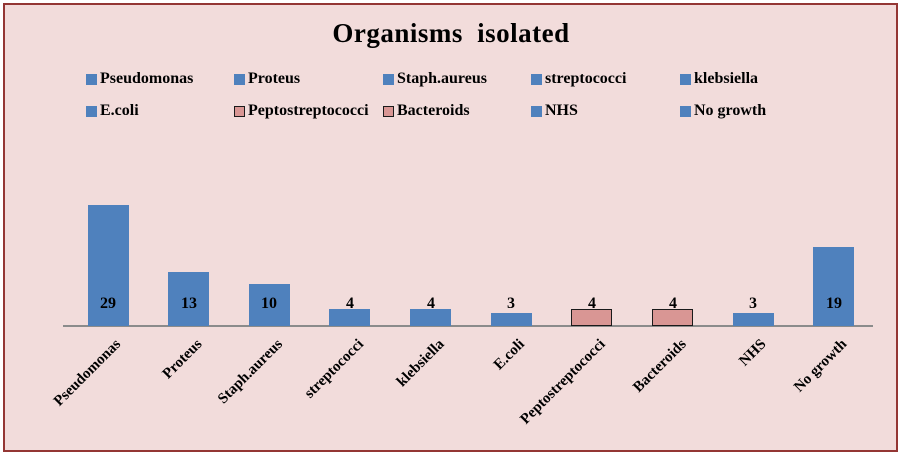  What do you see at coordinates (91, 79) in the screenshot?
I see `legend-marker-pseudomonas` at bounding box center [91, 79].